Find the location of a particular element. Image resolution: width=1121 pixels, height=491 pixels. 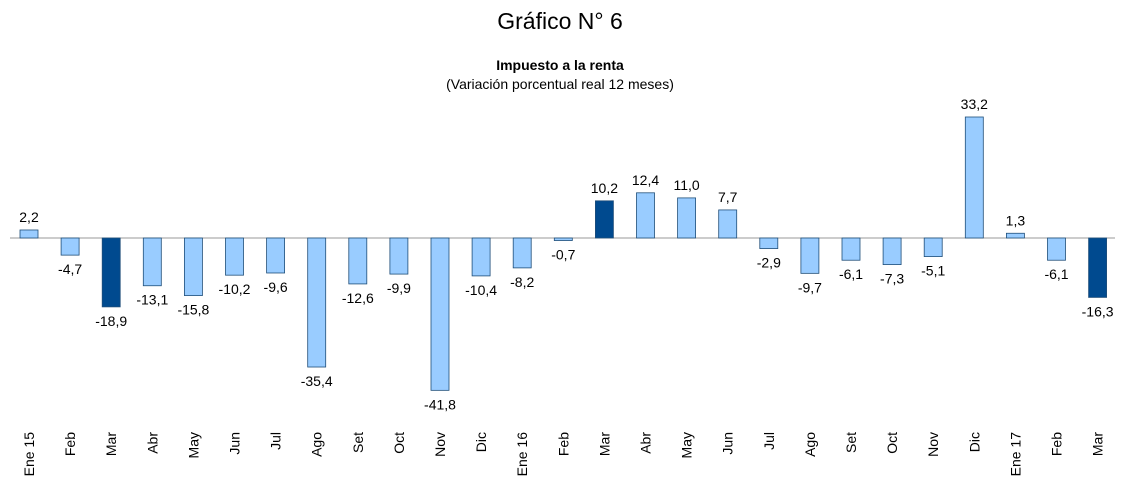

value-label: 11,0 is located at coordinates (686, 185).